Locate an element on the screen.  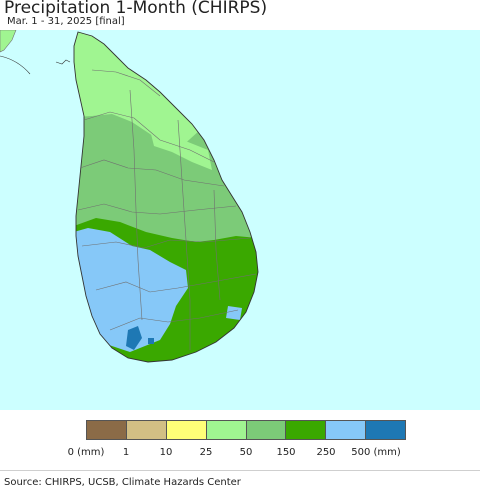
legend-tick-7: 500 (mm) is located at coordinates (376, 452).